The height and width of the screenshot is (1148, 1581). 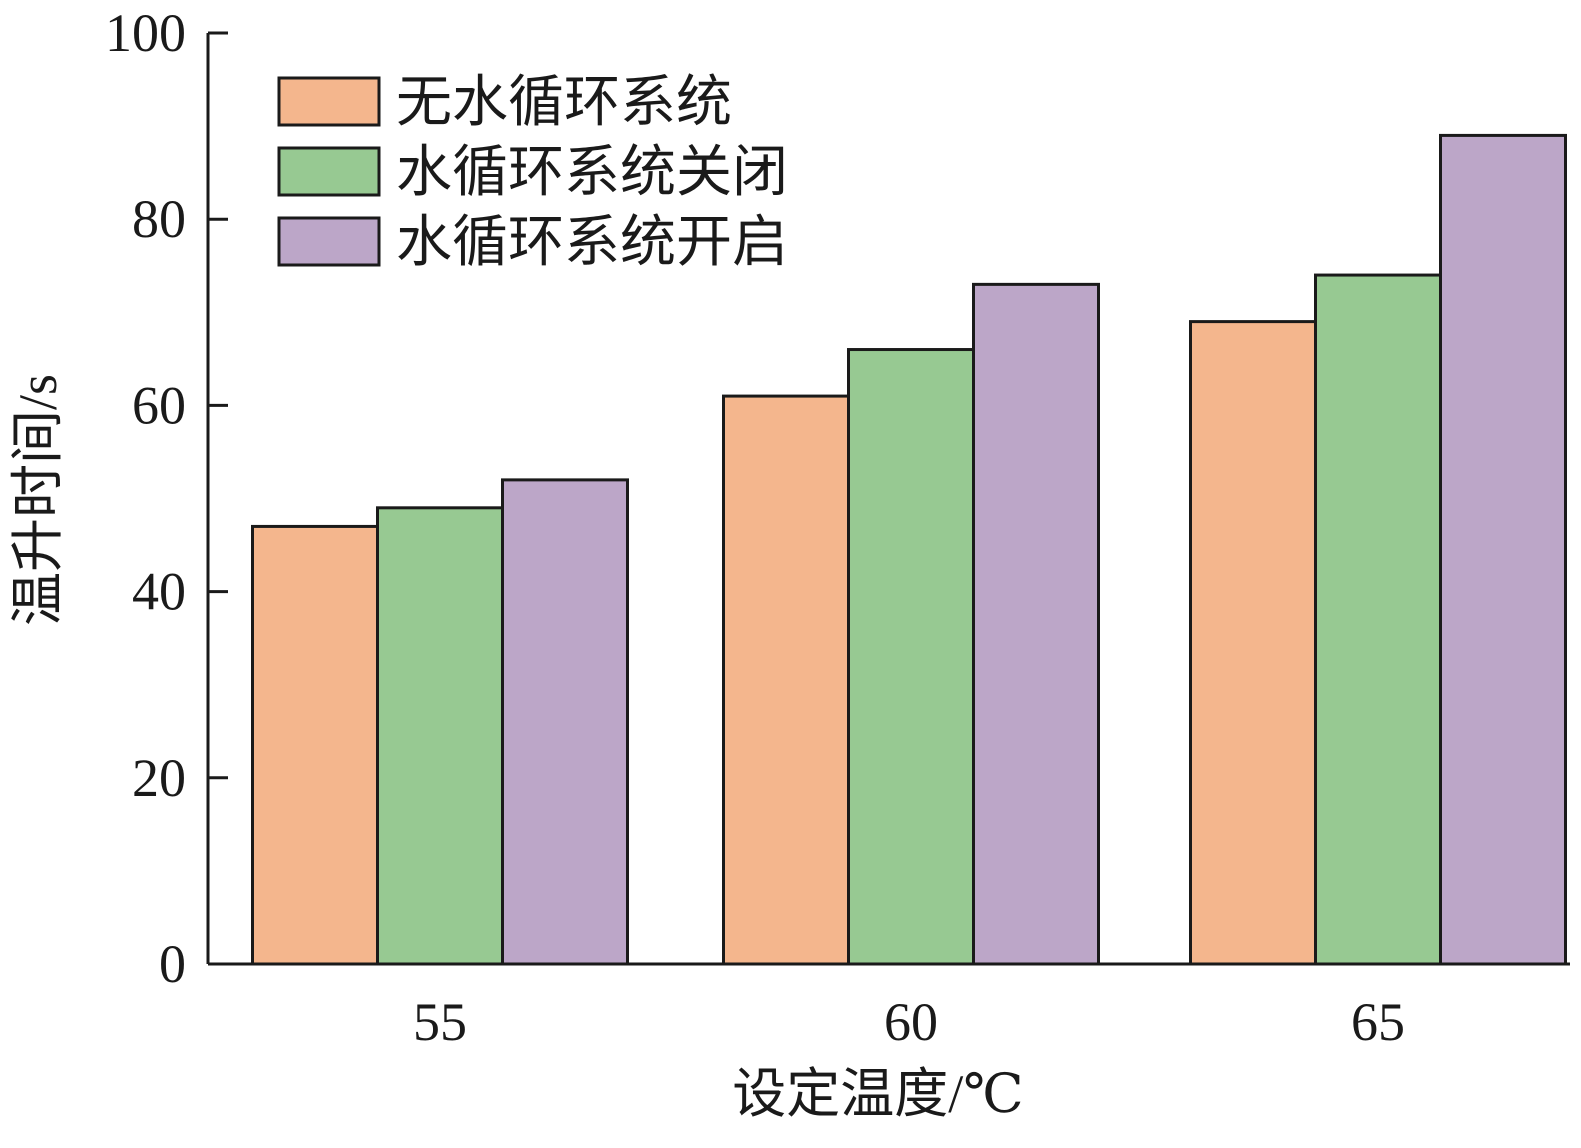 I want to click on x-axis-title: 设定温度/℃, so click(x=877, y=1094).